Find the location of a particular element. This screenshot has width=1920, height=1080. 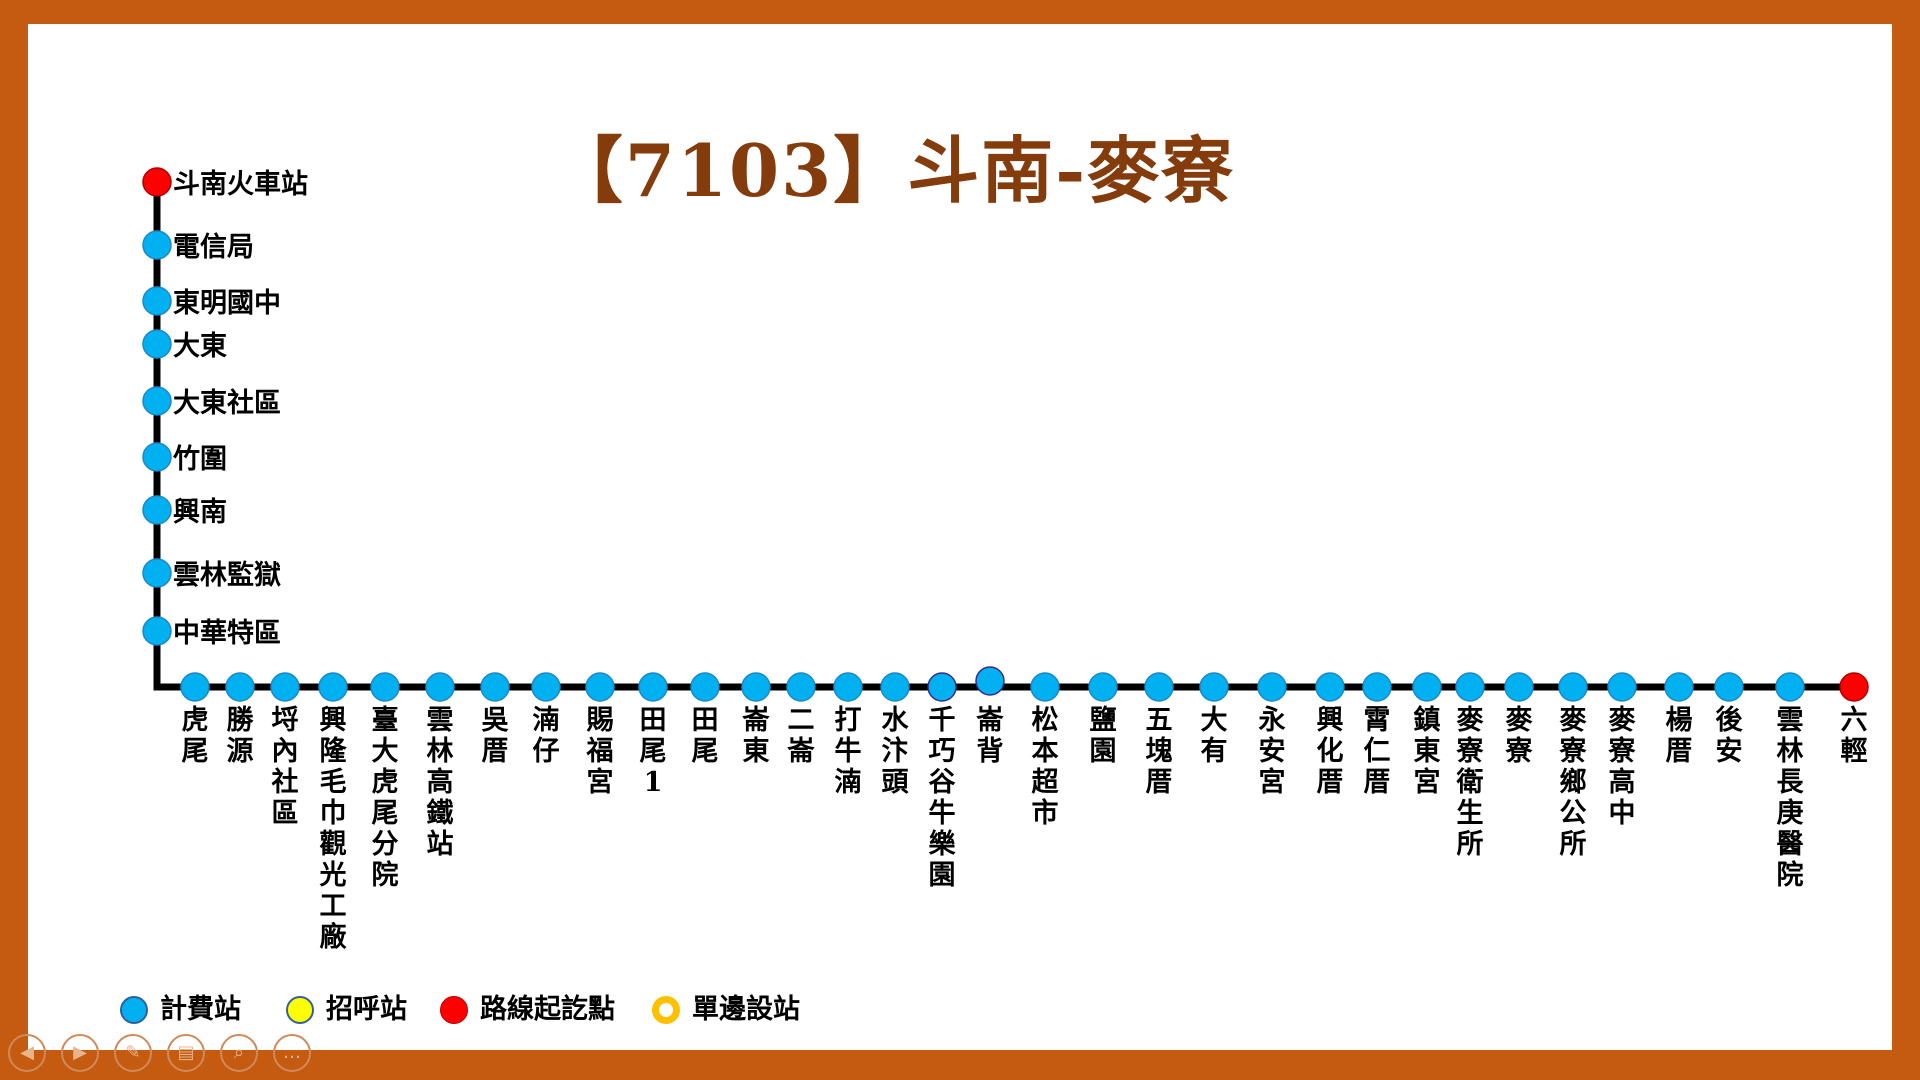

stop-label: 水汴頭 is located at coordinates (895, 751).